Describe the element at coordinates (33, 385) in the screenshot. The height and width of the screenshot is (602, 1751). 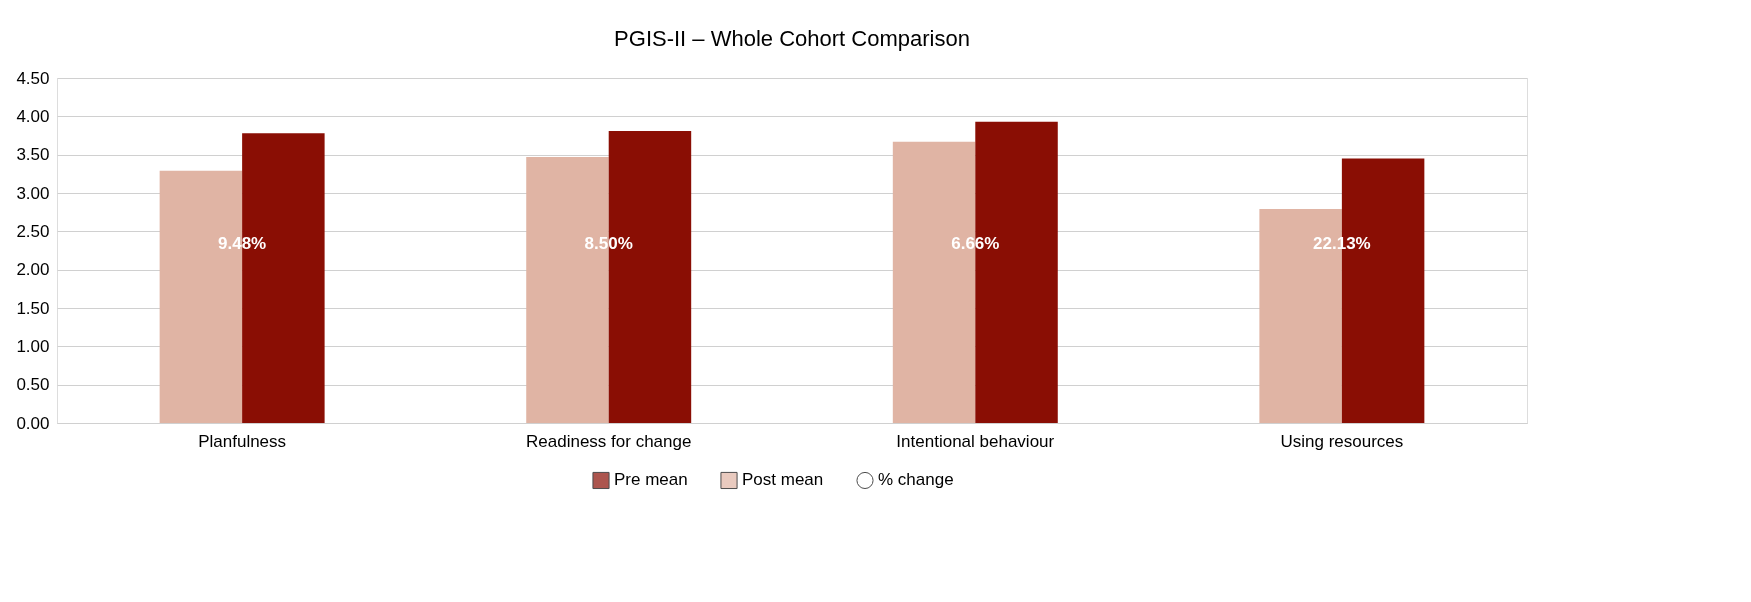
I see `y-tick-label: 0.50` at that location.